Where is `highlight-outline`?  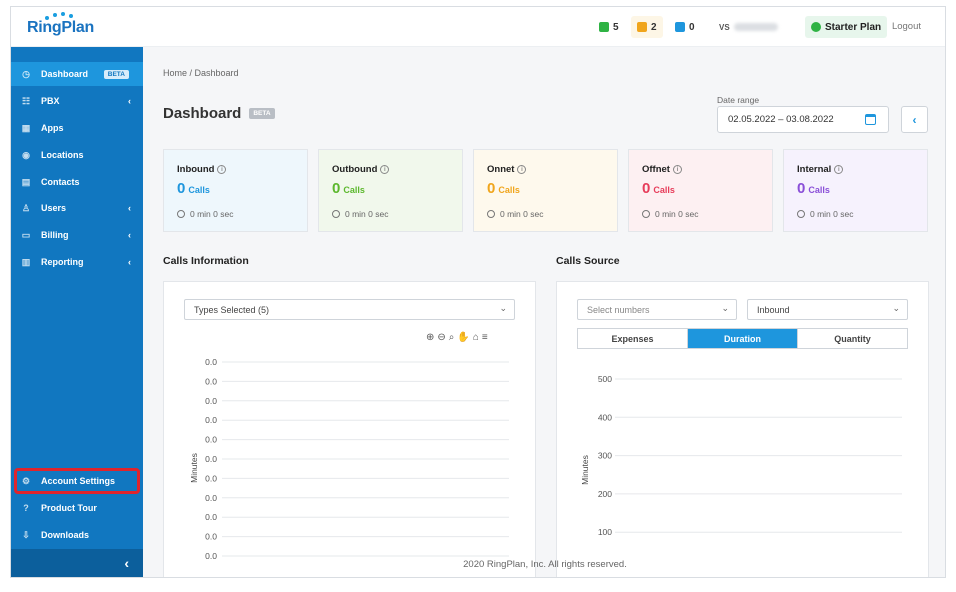
highlight-outline is located at coordinates (77, 481).